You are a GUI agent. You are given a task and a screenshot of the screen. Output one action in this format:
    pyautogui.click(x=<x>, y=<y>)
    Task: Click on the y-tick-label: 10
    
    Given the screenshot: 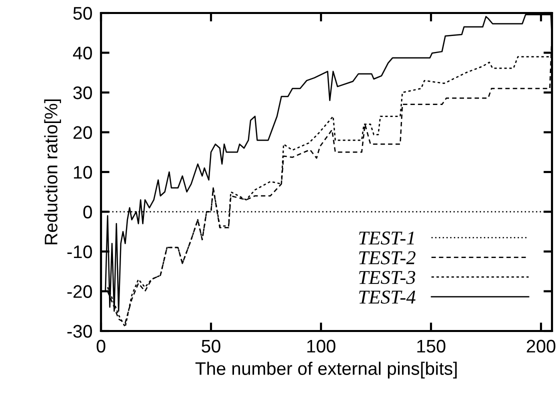 What is the action you would take?
    pyautogui.click(x=83, y=172)
    